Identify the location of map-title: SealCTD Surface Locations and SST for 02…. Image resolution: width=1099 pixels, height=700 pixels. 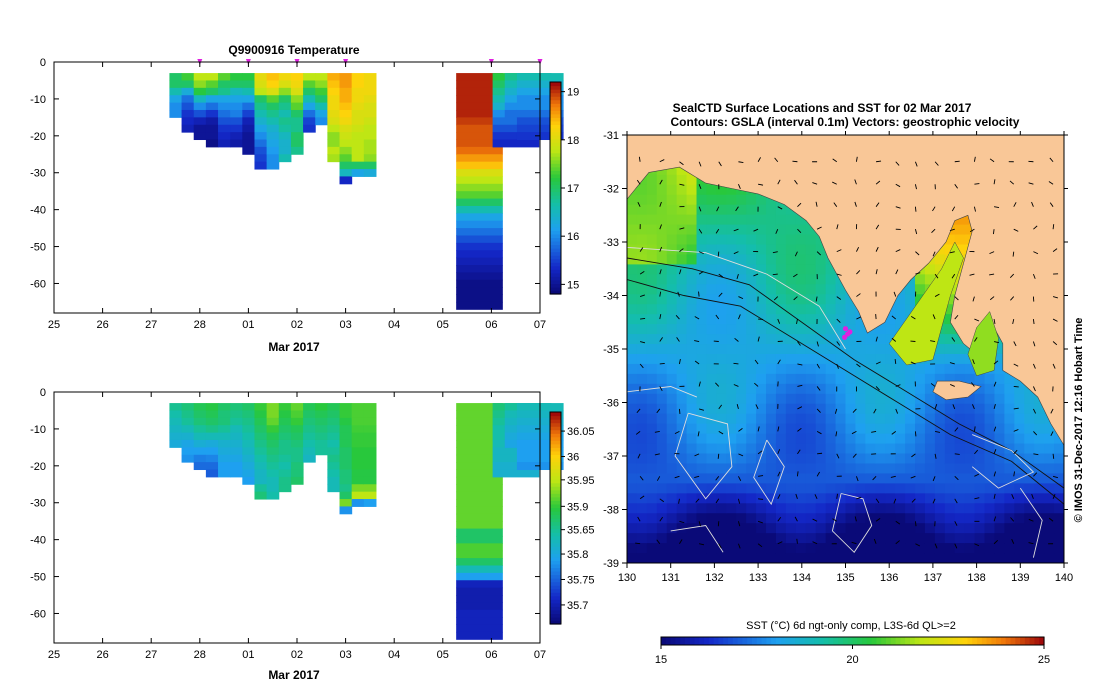
(822, 108).